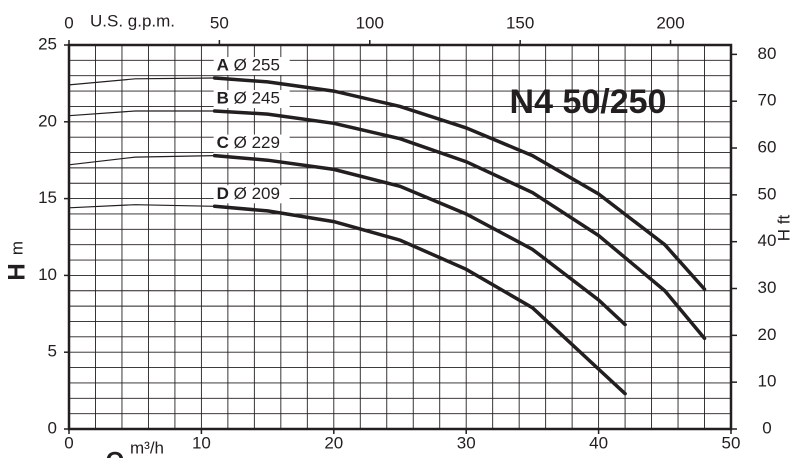 The height and width of the screenshot is (458, 795). I want to click on legend-label: C, so click(223, 142).